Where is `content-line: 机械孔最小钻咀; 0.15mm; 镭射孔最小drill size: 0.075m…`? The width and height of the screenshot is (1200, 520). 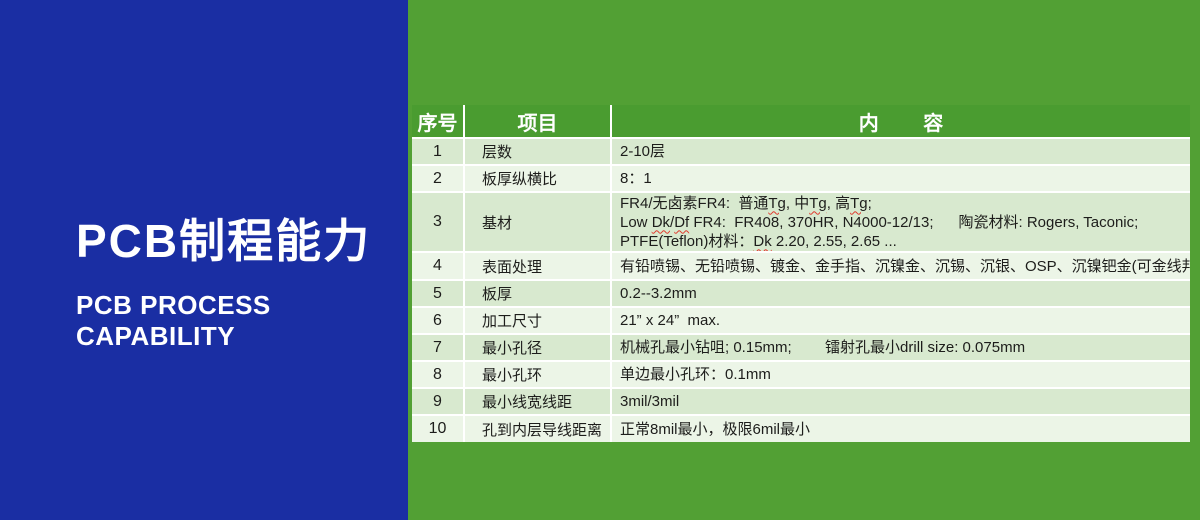
content-line: 机械孔最小钻咀; 0.15mm; 镭射孔最小drill size: 0.075m… is located at coordinates (823, 347).